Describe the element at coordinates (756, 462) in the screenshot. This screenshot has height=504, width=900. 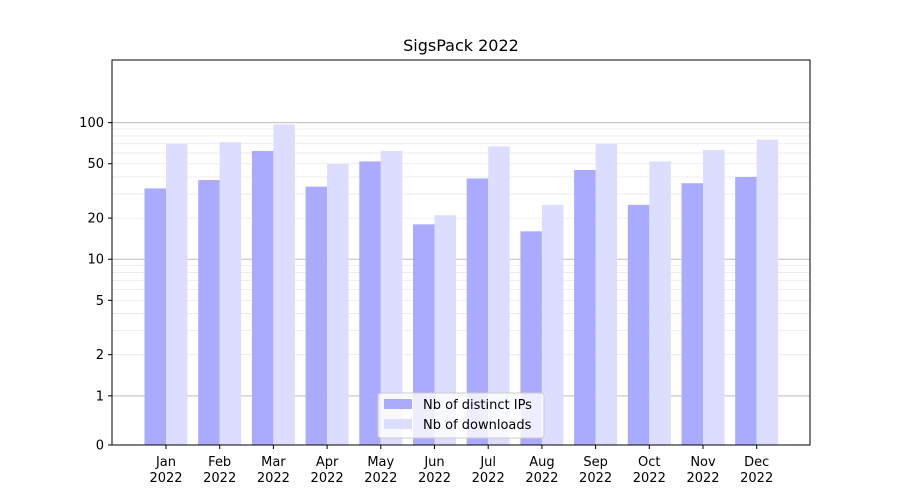
I see `x-tick-month: Dec` at that location.